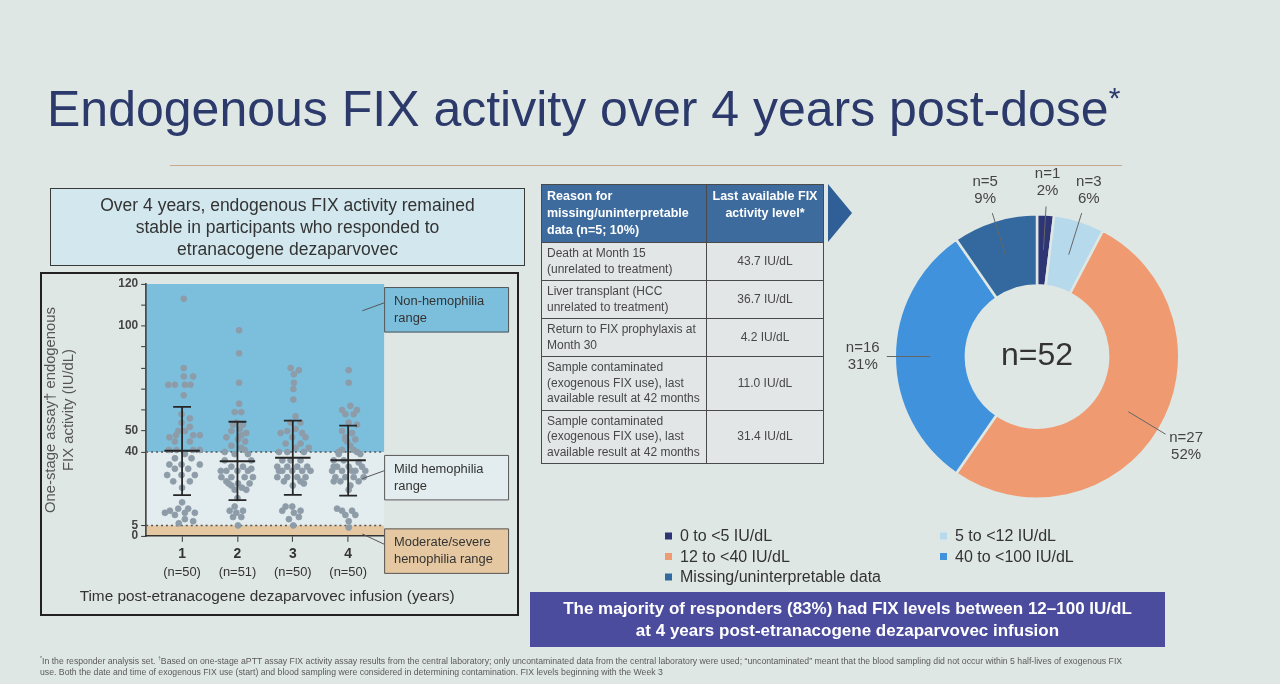 Image resolution: width=1280 pixels, height=684 pixels. Describe the element at coordinates (781, 577) in the screenshot. I see `legend-label: Missing/uninterpretable data` at that location.